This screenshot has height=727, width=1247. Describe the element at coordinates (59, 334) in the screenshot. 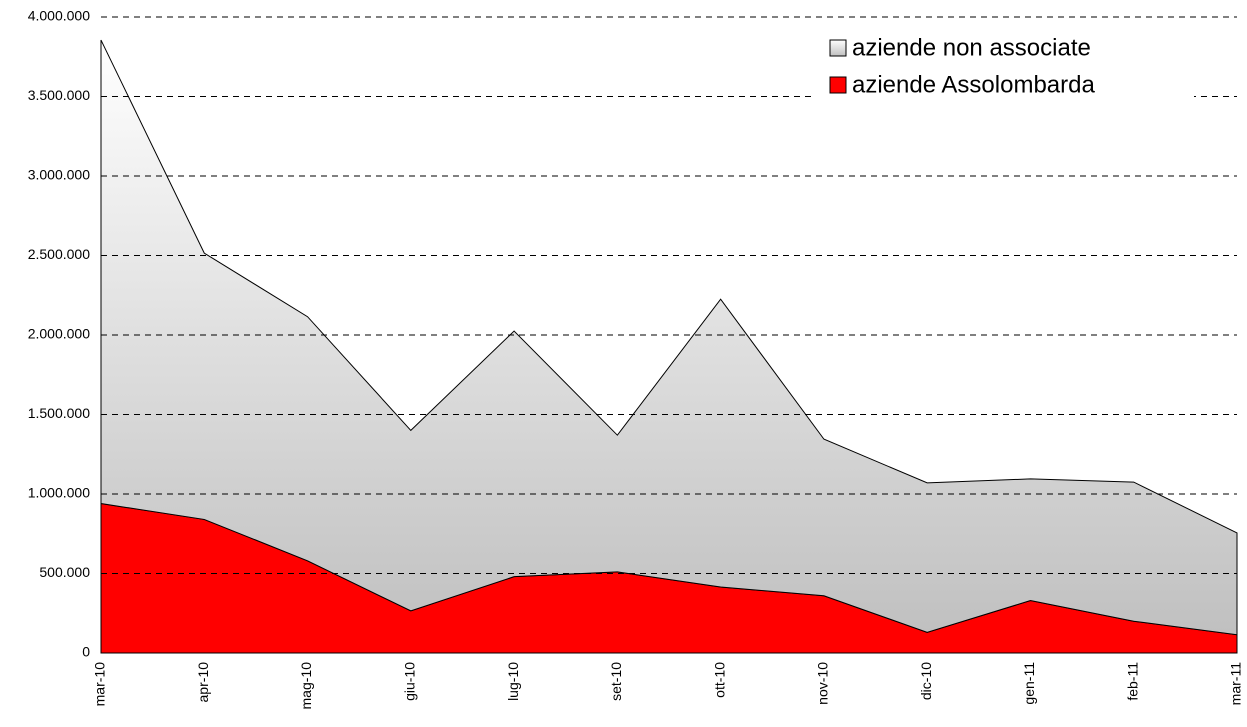

I see `y-tick-label: 2.000.000` at that location.